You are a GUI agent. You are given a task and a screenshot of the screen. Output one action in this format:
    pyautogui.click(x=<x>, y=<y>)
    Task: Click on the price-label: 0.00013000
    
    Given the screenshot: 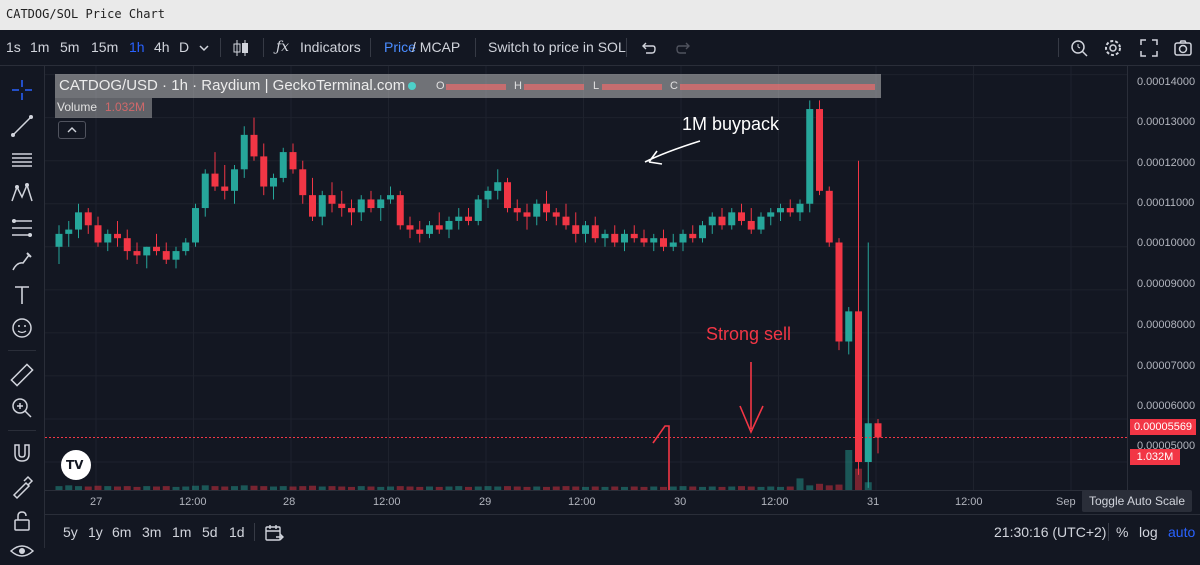 What is the action you would take?
    pyautogui.click(x=1166, y=122)
    